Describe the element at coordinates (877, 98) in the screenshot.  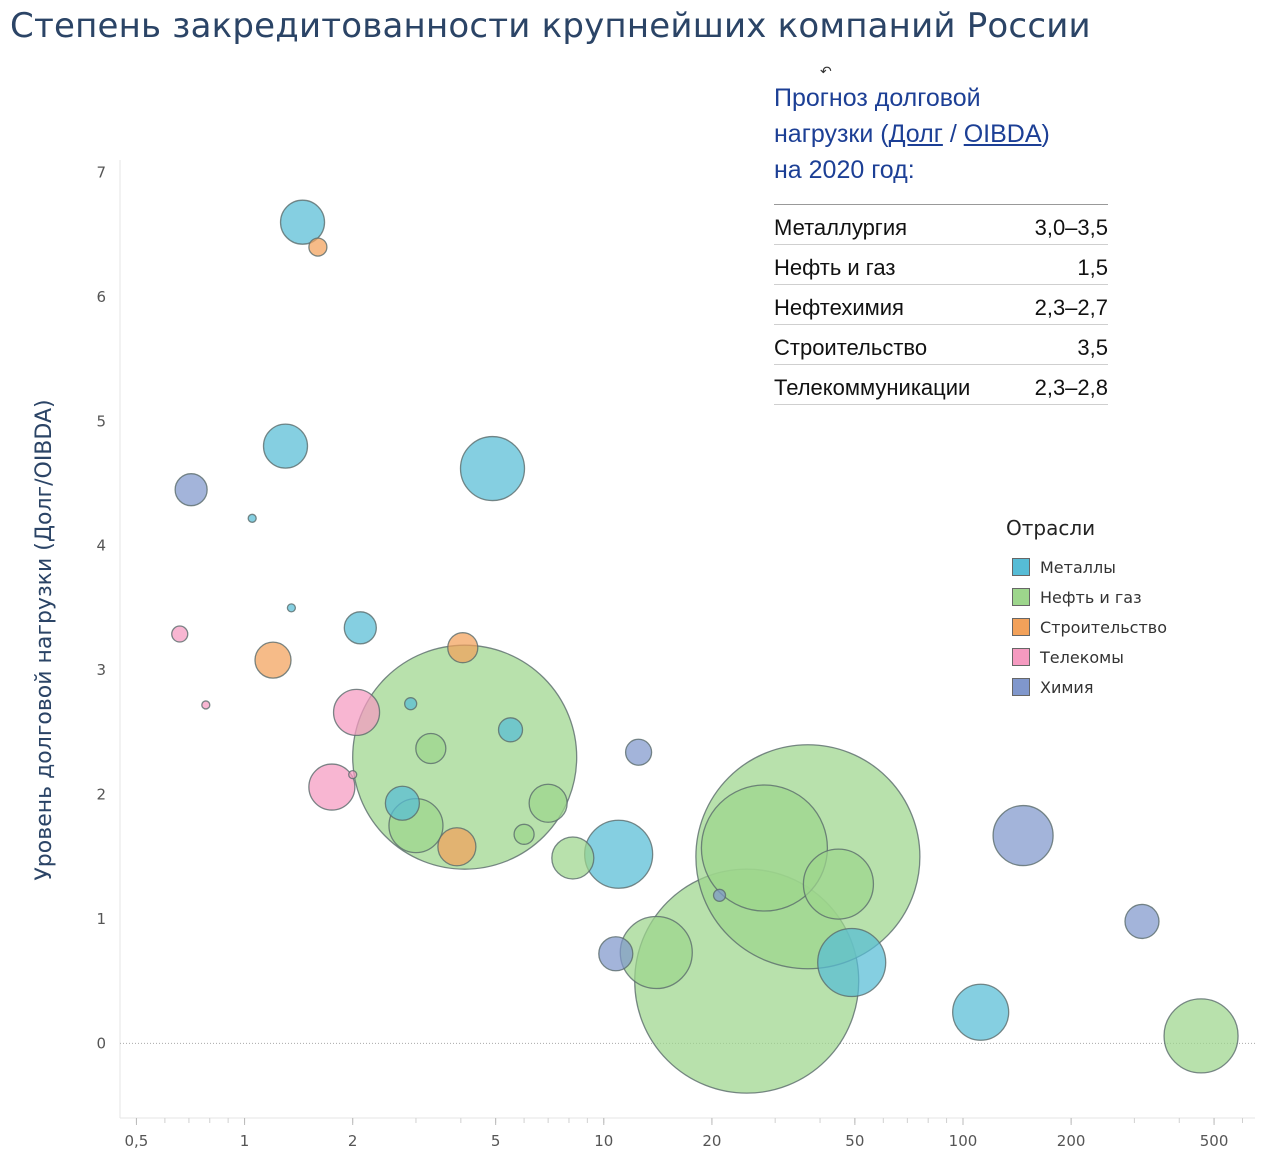
I see `forecast-title-line1: Прогноз долговой` at that location.